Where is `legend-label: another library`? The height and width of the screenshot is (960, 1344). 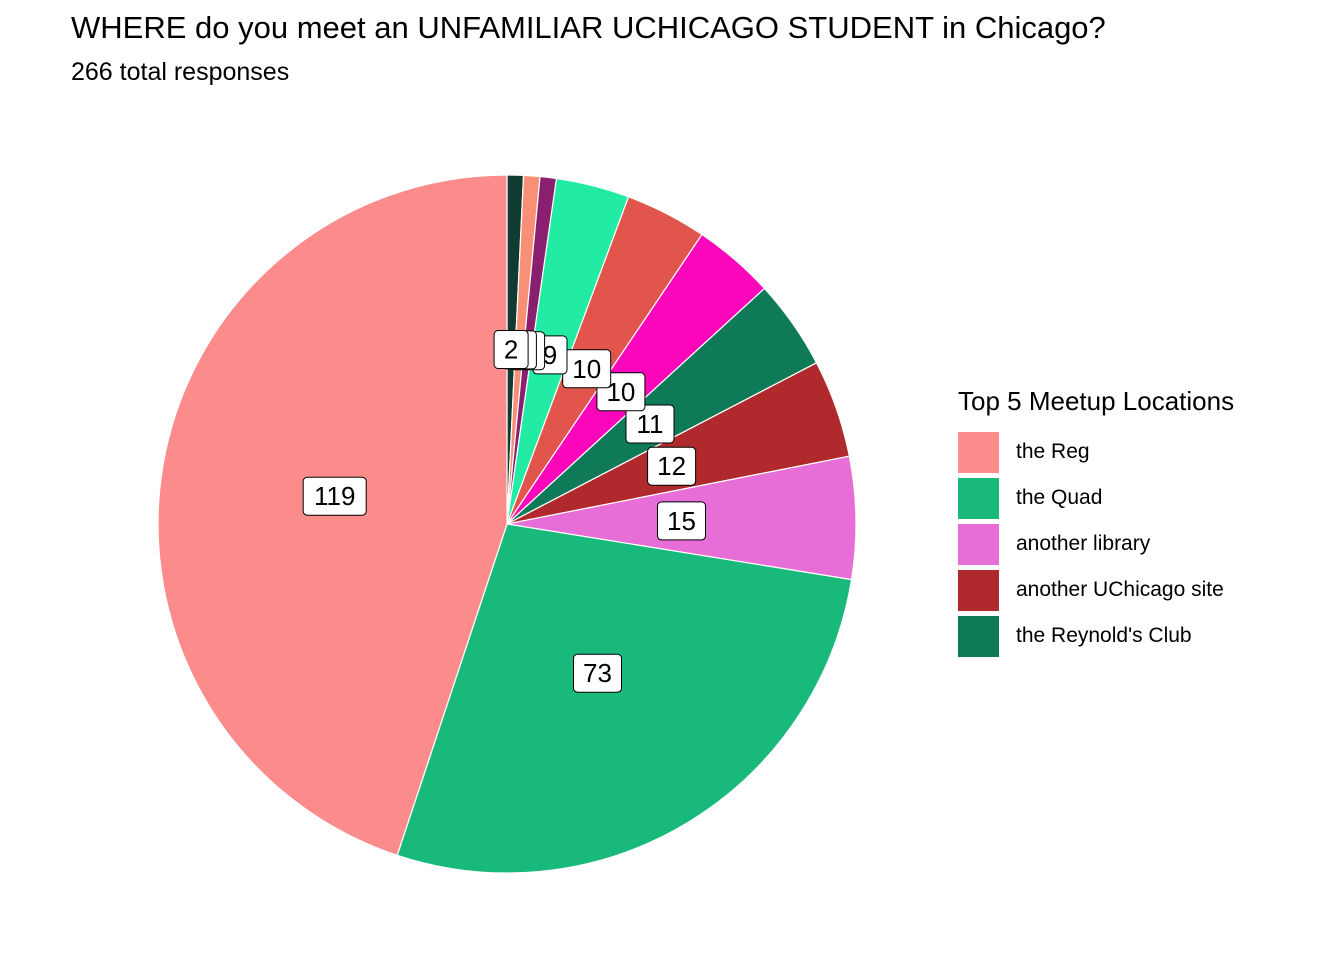
legend-label: another library is located at coordinates (1083, 543).